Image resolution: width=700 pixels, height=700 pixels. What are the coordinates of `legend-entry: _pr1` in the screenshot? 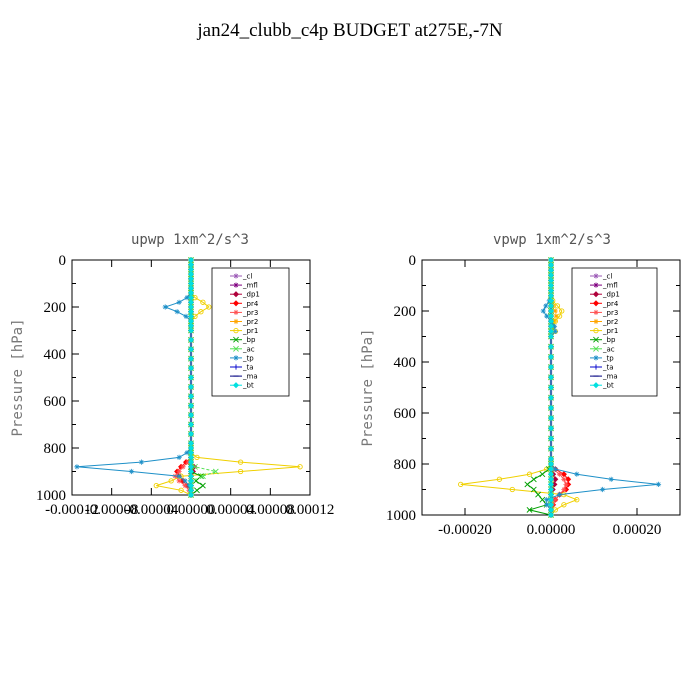 It's located at (250, 331).